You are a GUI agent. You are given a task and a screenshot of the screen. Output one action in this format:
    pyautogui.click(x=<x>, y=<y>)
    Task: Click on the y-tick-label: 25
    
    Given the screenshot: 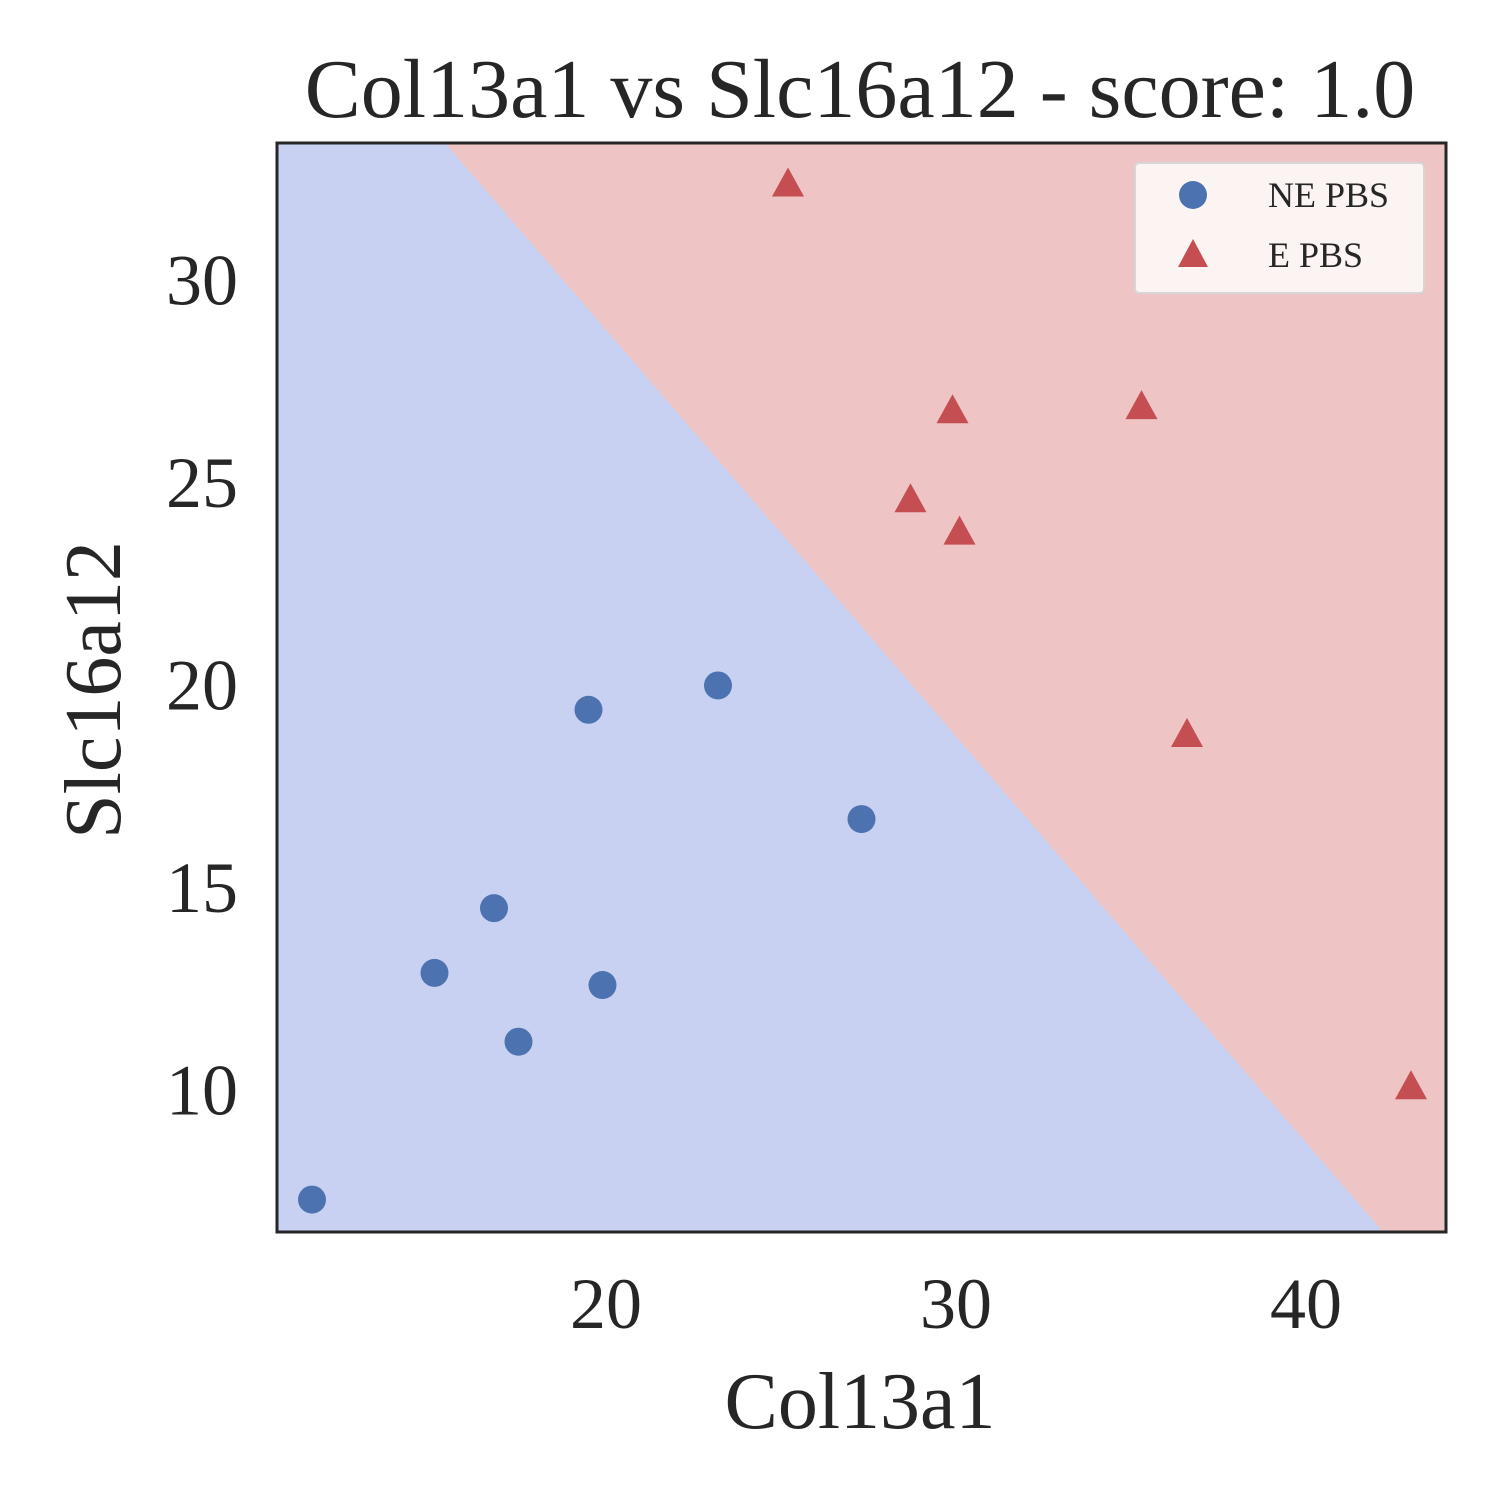 What is the action you would take?
    pyautogui.click(x=202, y=483)
    